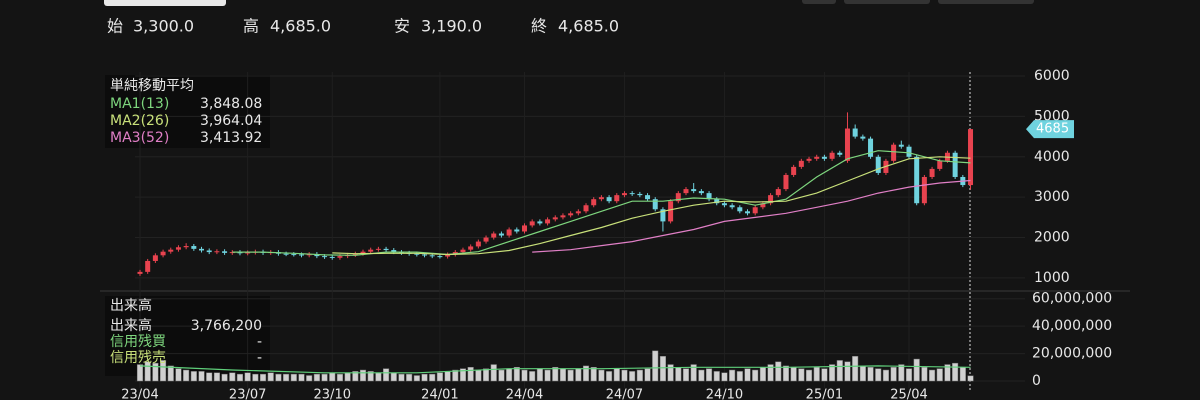 The width and height of the screenshot is (1200, 400). Describe the element at coordinates (251, 26) in the screenshot. I see `header-label: 高` at that location.